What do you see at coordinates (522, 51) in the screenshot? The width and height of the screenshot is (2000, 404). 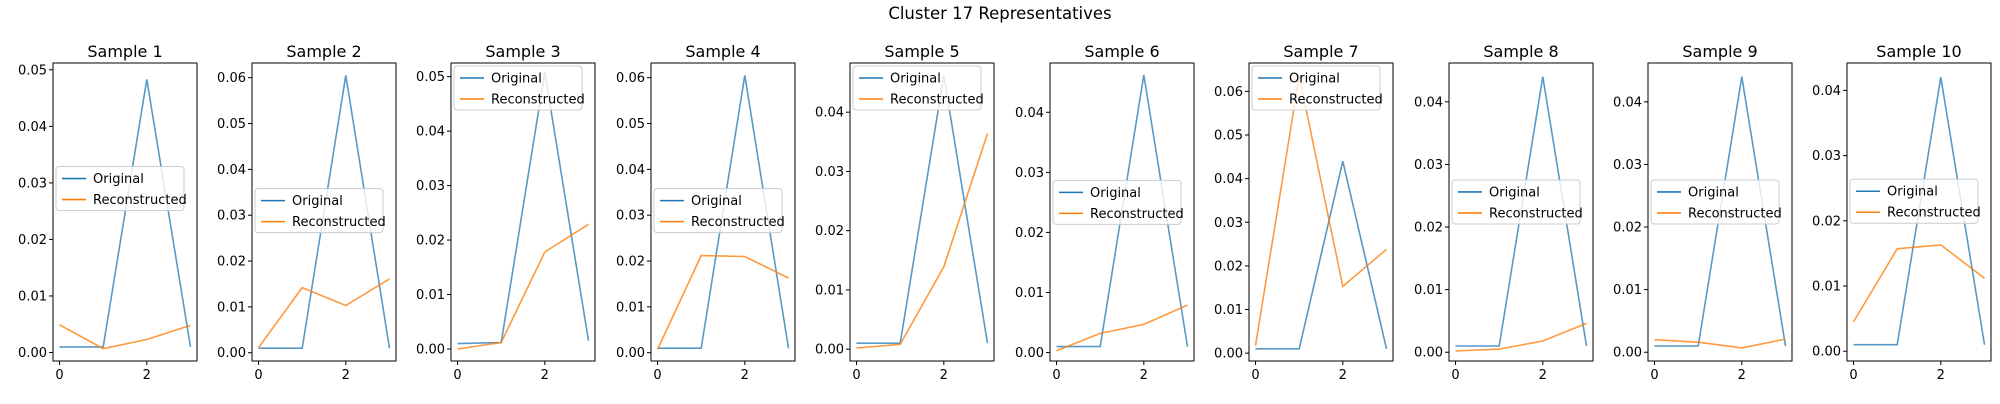 I see `subplot-title: Sample 3` at bounding box center [522, 51].